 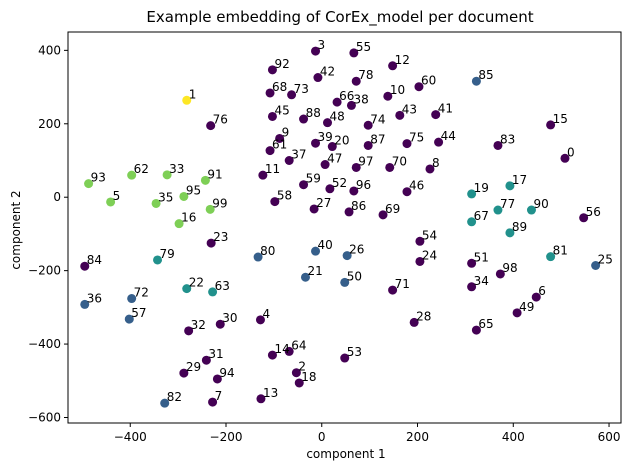 I want to click on point-label-12: 12, so click(x=402, y=60).